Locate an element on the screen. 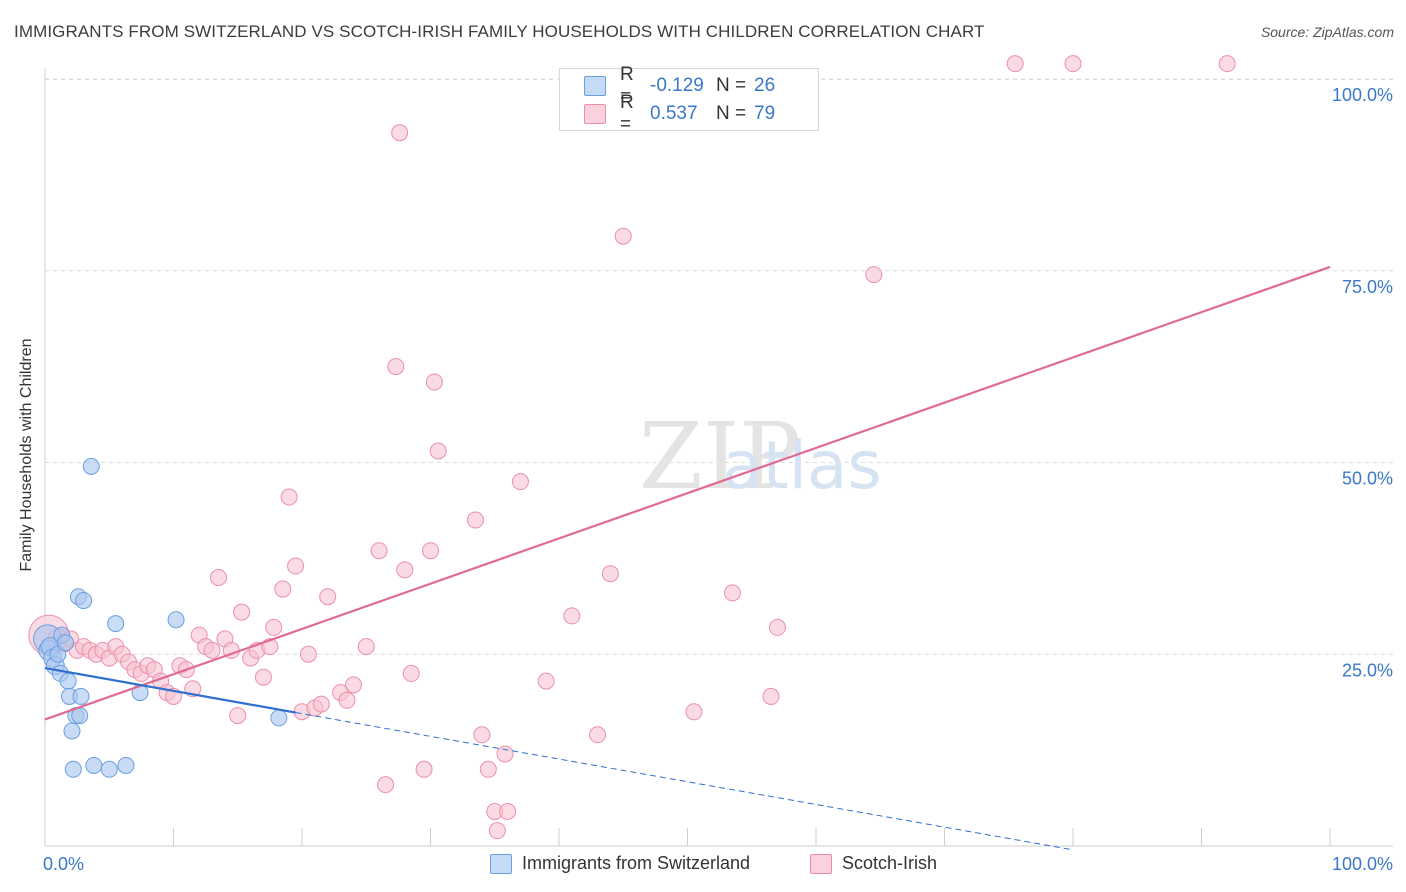  correlation-legend: R = -0.129 N = 26 R = 0.537 N = 79 is located at coordinates (689, 99).